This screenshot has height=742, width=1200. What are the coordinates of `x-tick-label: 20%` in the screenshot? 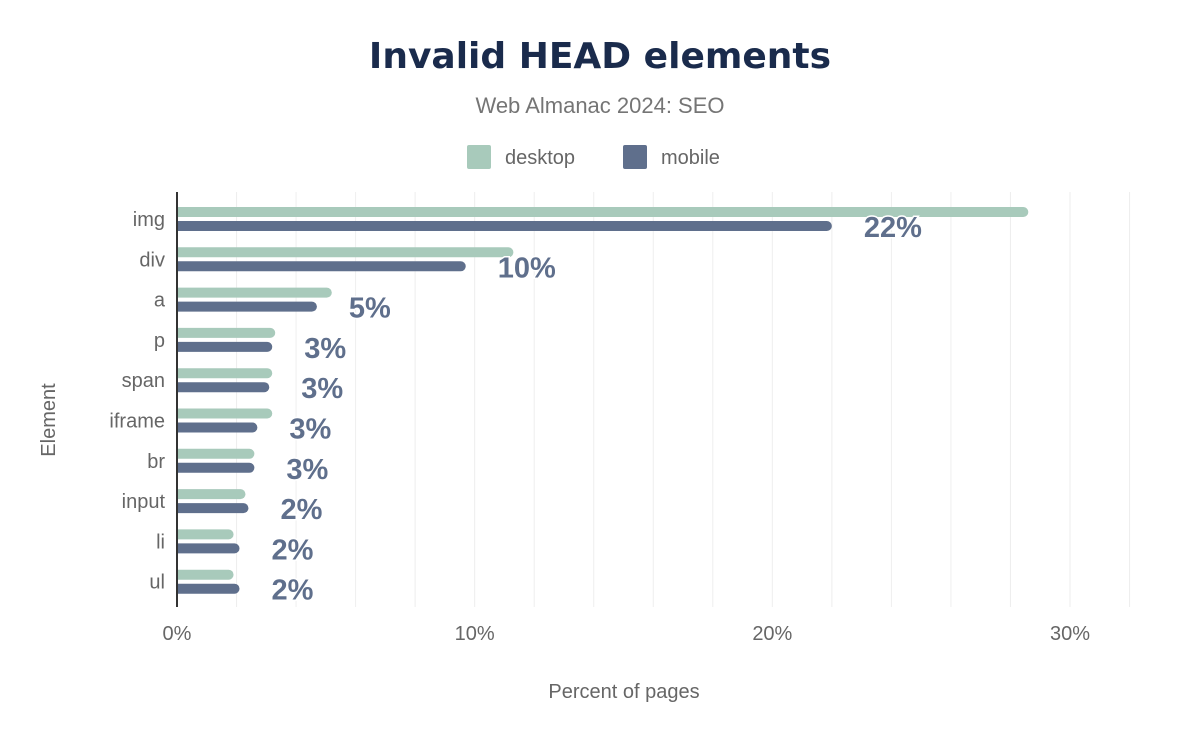 It's located at (772, 634).